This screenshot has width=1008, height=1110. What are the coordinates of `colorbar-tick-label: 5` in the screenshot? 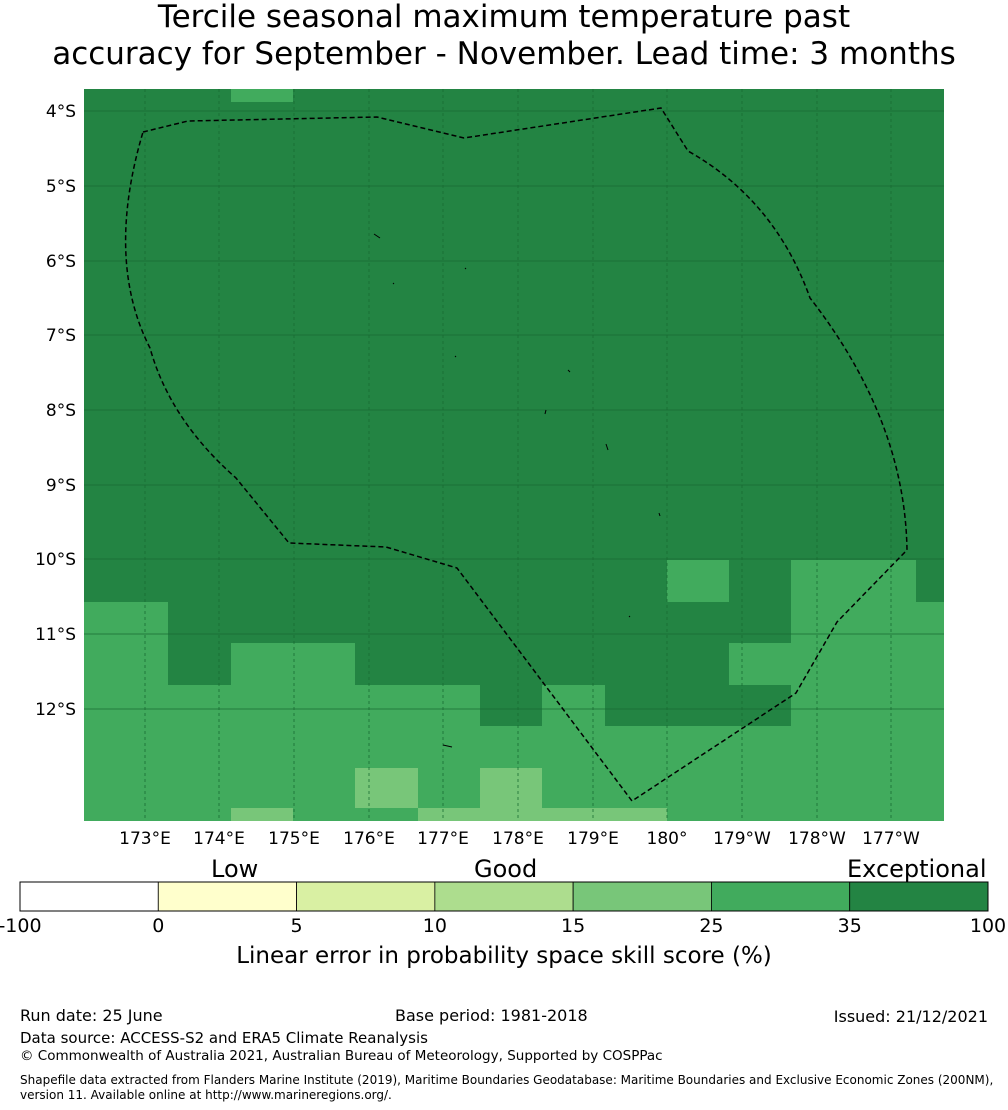 It's located at (296, 926).